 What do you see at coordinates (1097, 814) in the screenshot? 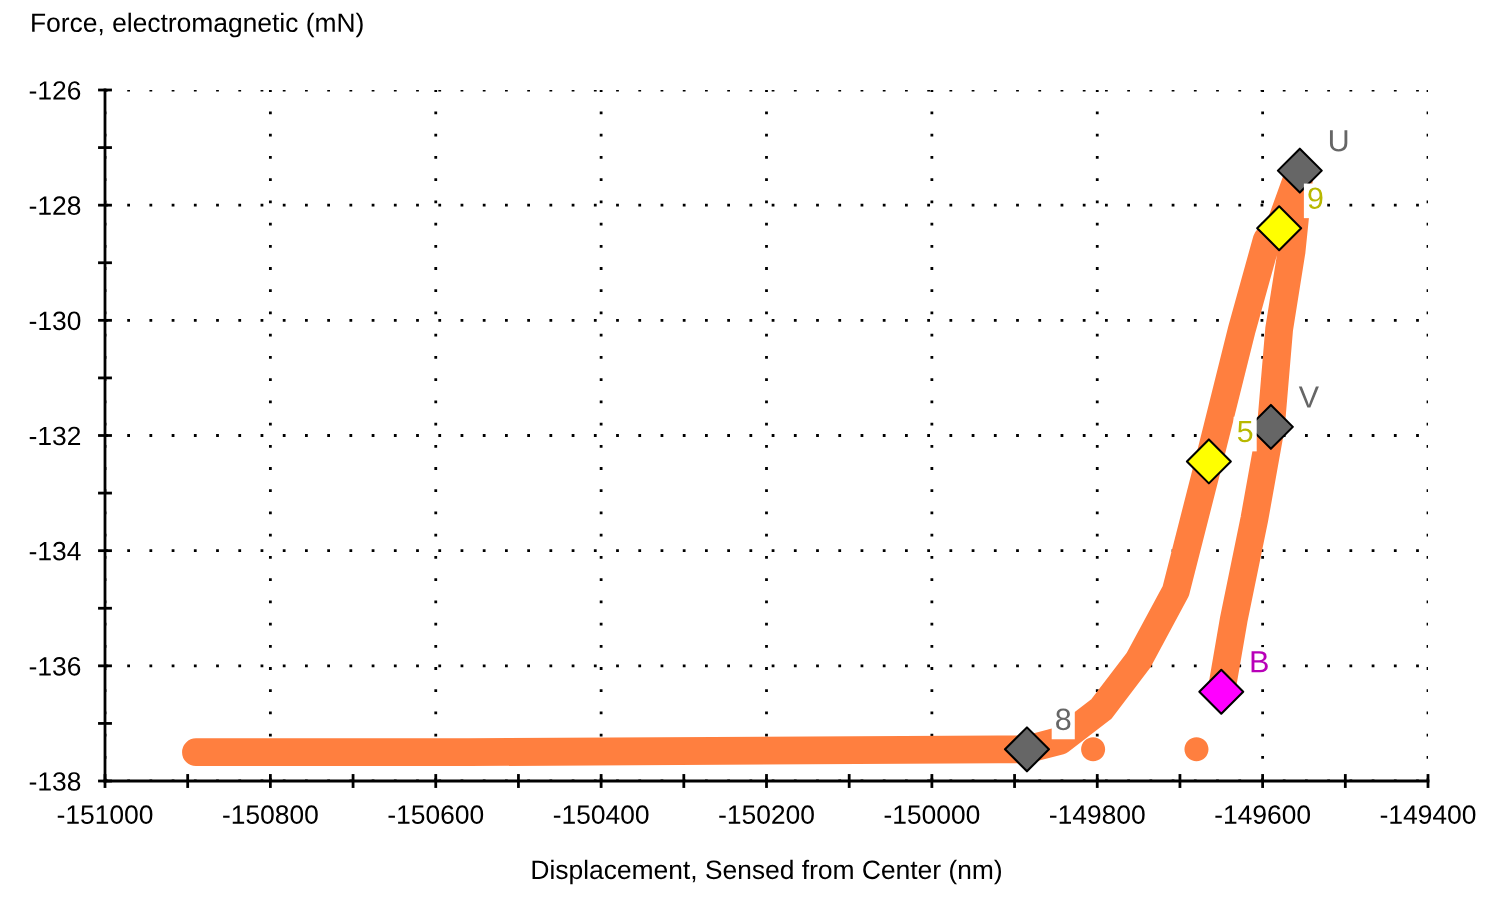
I see `x-tick-label: -149800` at bounding box center [1097, 814].